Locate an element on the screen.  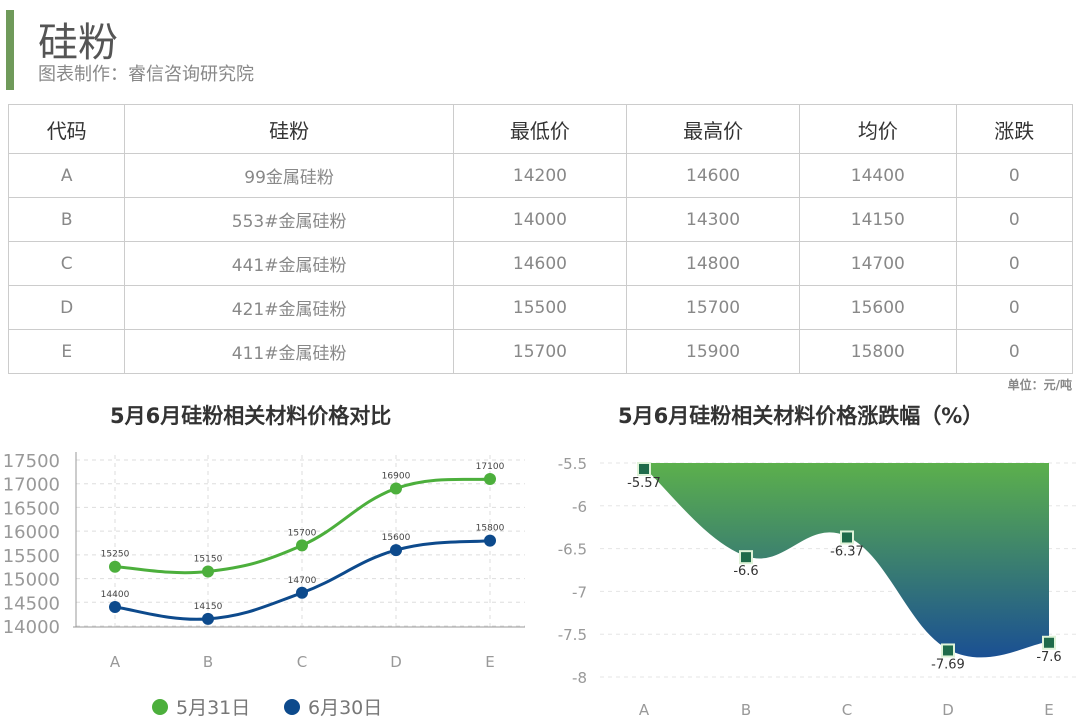
y-tick-label: -5.5 is located at coordinates (572, 464).